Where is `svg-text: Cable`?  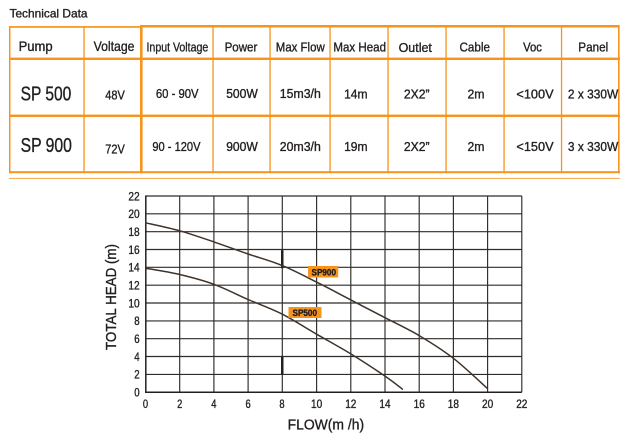 svg-text: Cable is located at coordinates (475, 47).